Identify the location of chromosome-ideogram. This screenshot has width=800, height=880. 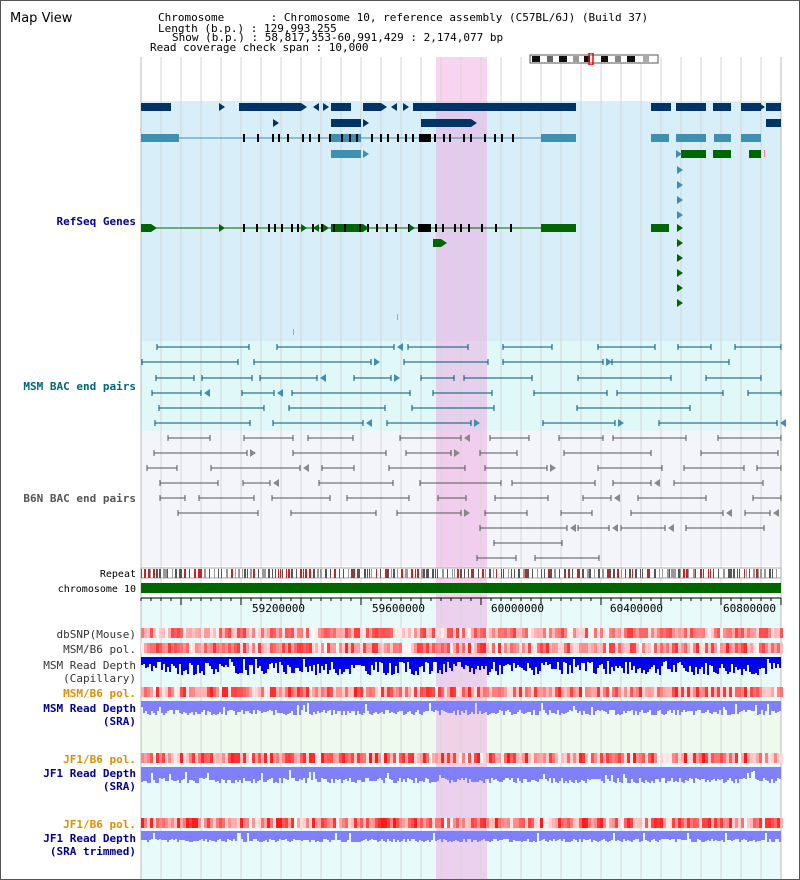
(595, 59).